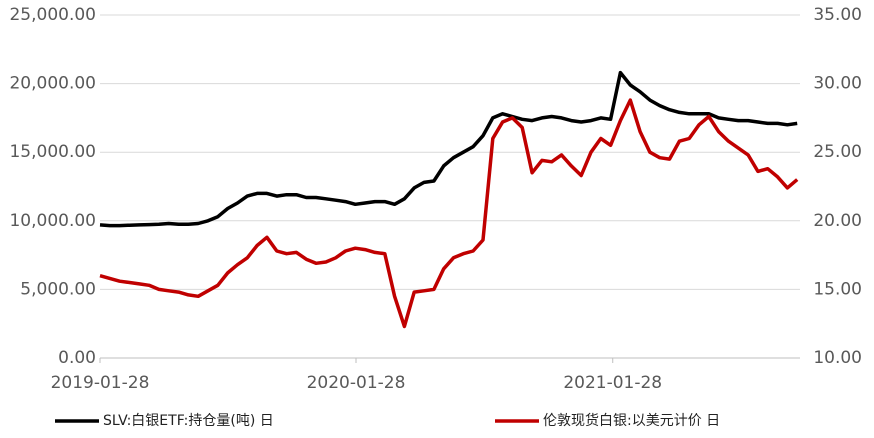 The width and height of the screenshot is (874, 438). What do you see at coordinates (77, 358) in the screenshot?
I see `y-tick-label: 0.00` at bounding box center [77, 358].